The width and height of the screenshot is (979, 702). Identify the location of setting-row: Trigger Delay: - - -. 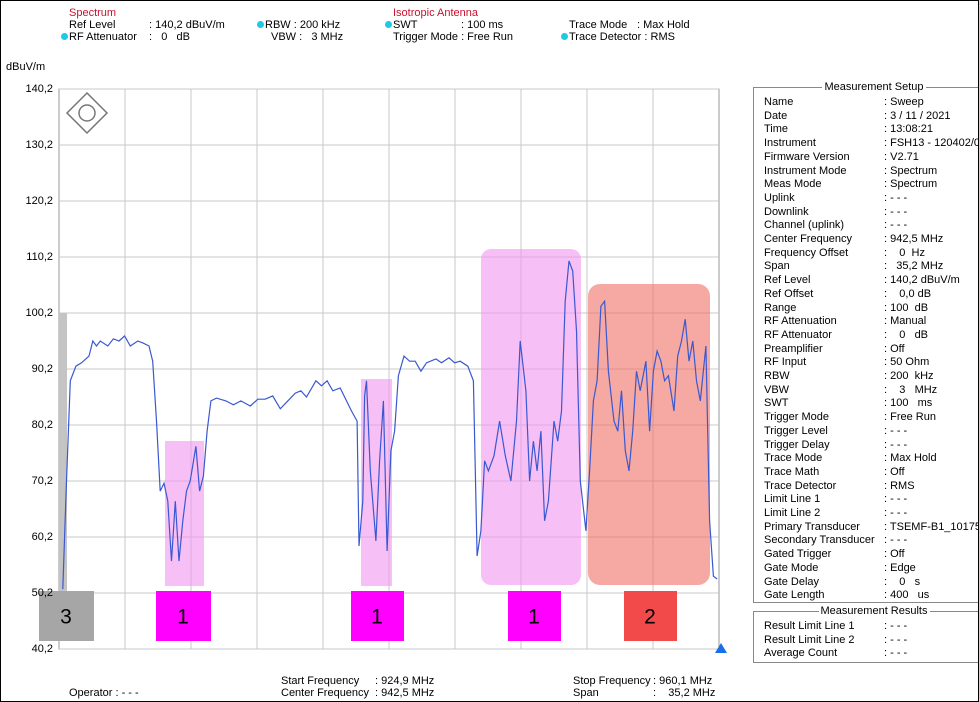
(835, 445).